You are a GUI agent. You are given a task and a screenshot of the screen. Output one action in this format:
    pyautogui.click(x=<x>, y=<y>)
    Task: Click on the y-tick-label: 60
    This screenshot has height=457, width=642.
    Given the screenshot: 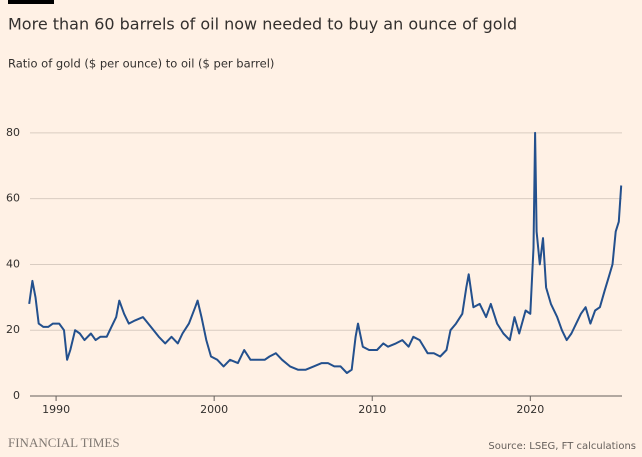 What is the action you would take?
    pyautogui.click(x=13, y=198)
    